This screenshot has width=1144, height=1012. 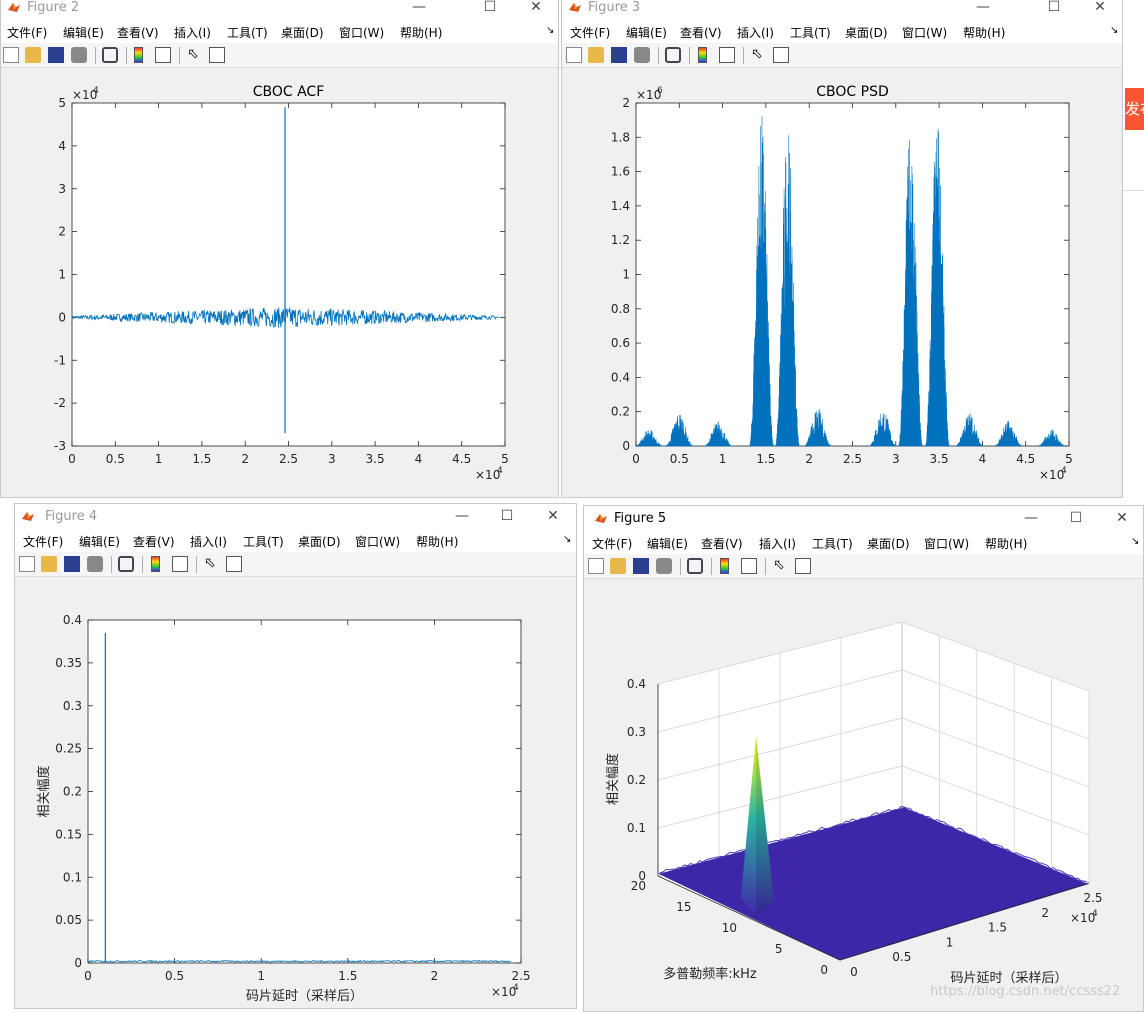 I want to click on publish-button: 发布, so click(x=1134, y=109).